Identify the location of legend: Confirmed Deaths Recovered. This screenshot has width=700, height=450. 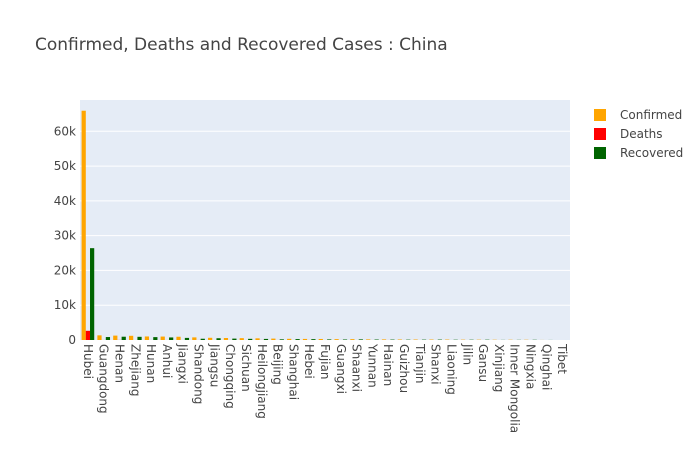
(638, 134).